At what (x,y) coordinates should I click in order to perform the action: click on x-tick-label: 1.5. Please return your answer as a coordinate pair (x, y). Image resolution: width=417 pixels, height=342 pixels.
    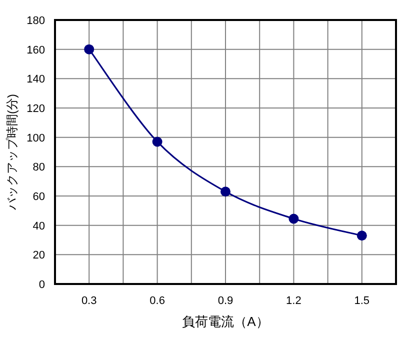
    Looking at the image, I should click on (362, 301).